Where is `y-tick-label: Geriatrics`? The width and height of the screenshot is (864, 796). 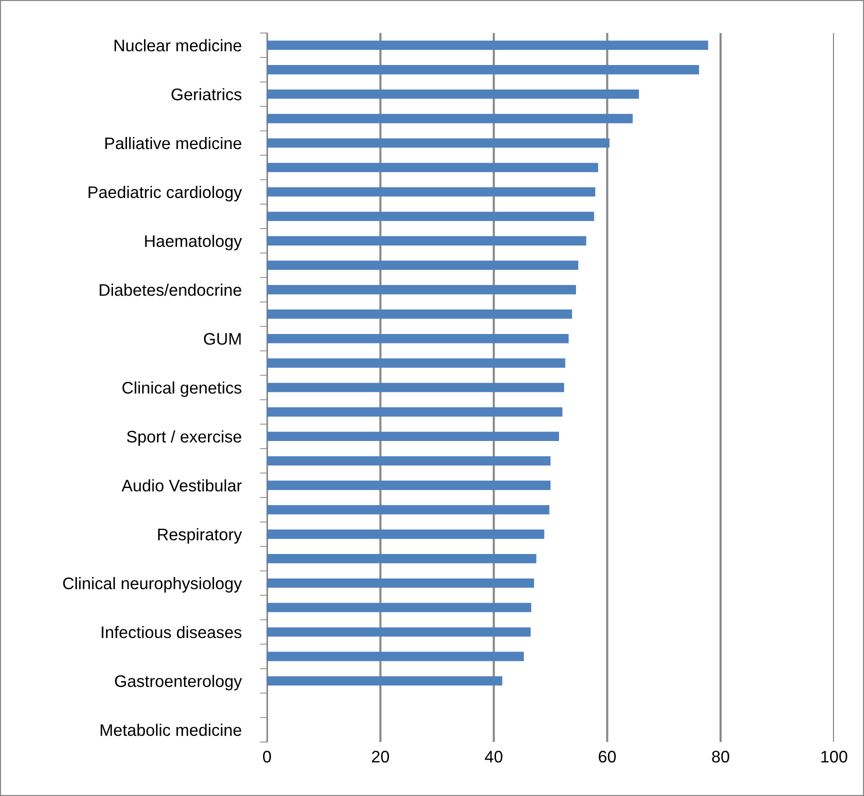
y-tick-label: Geriatrics is located at coordinates (207, 94).